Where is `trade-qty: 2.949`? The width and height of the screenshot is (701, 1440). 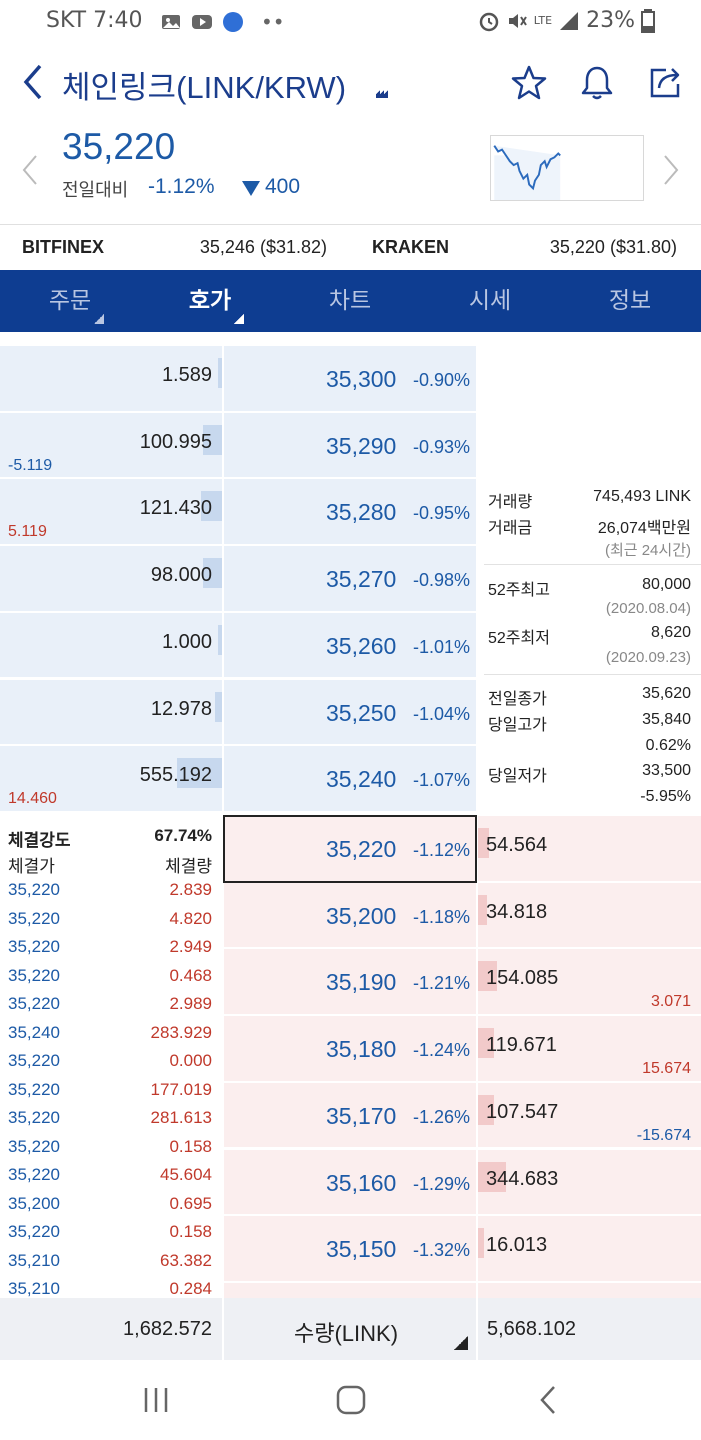 trade-qty: 2.949 is located at coordinates (190, 946).